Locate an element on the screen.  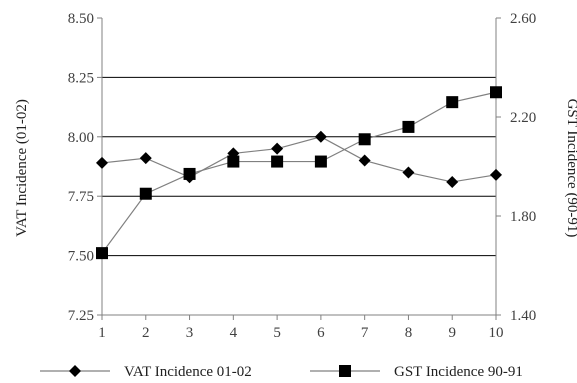
right-tick-label-2.60: 2.60 is located at coordinates (523, 19).